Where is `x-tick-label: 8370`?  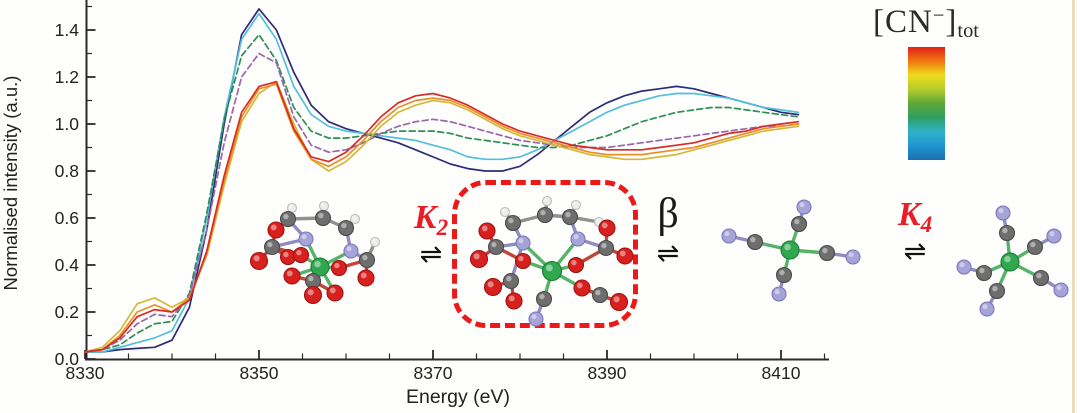 x-tick-label: 8370 is located at coordinates (433, 373).